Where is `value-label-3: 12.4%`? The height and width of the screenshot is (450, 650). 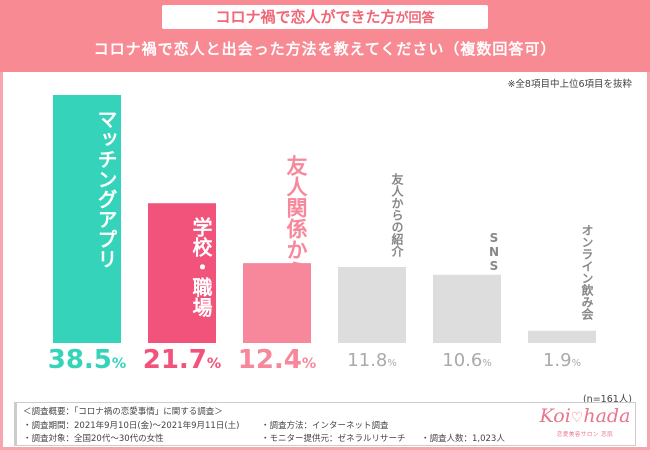
value-label-3: 12.4% is located at coordinates (277, 360).